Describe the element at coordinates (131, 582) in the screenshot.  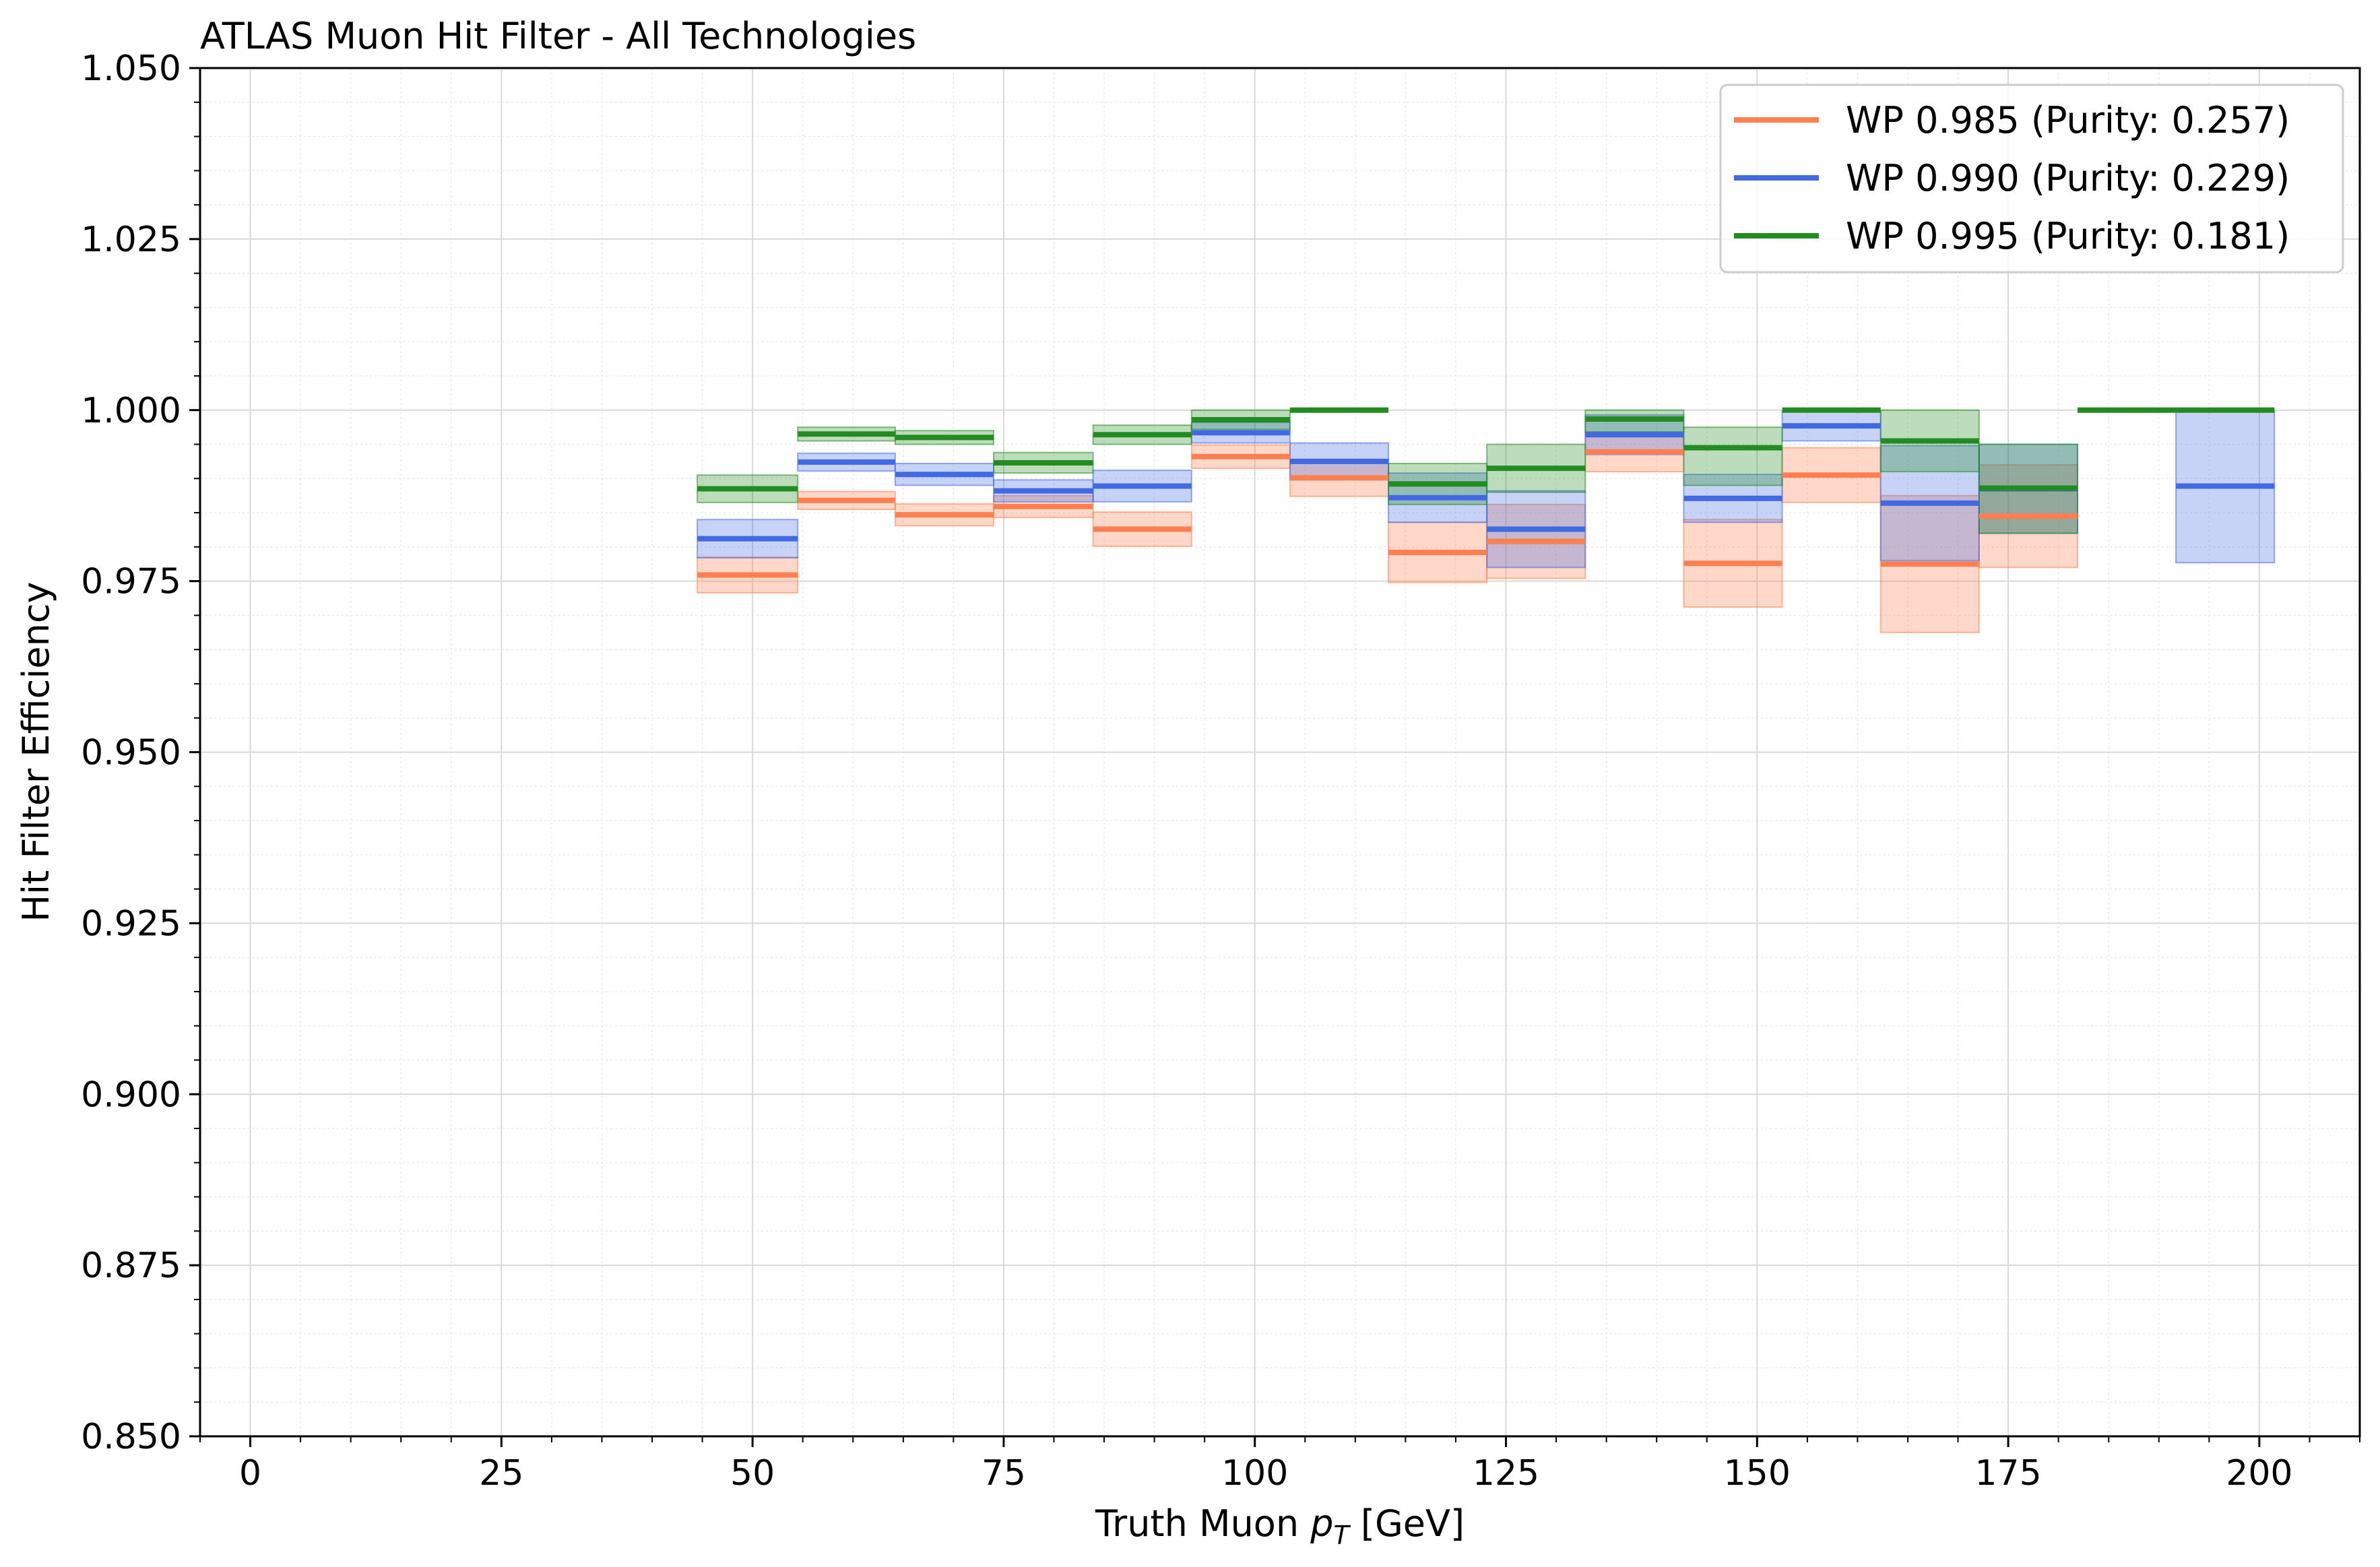
I see `y-tick-label: 0.975` at that location.